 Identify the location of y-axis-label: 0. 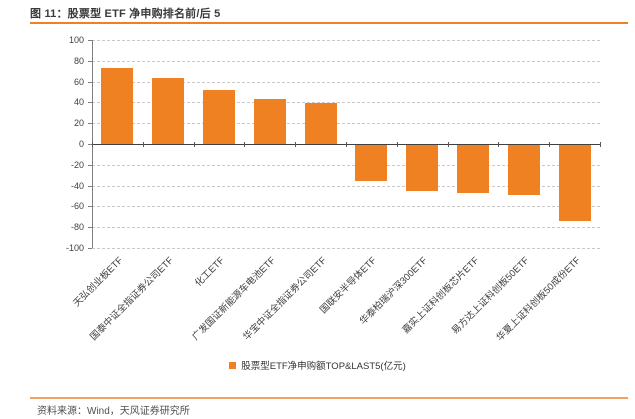
(81, 144).